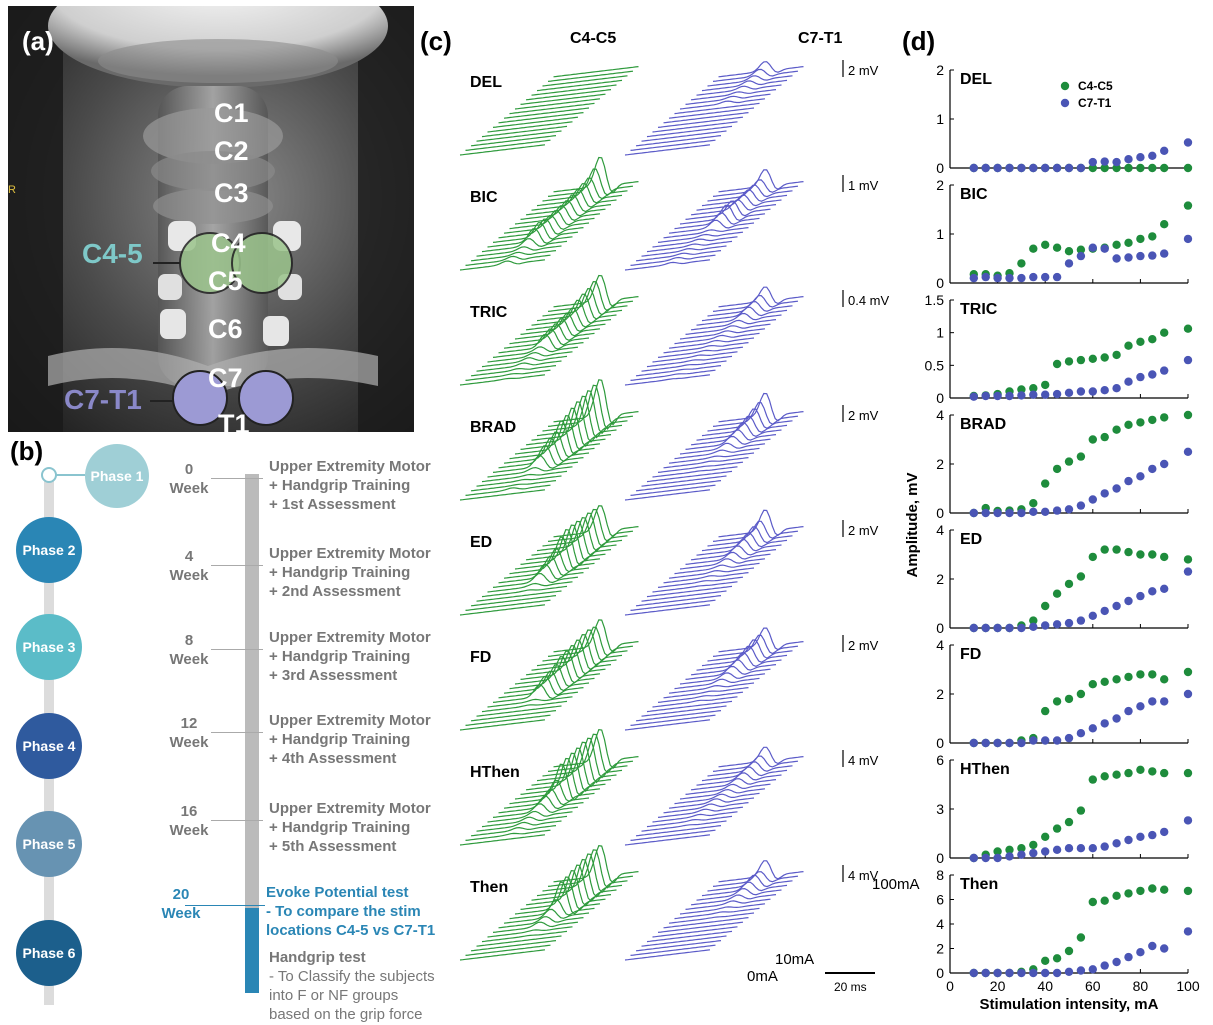  Describe the element at coordinates (976, 79) in the screenshot. I see `subplot-title-del: DEL` at that location.